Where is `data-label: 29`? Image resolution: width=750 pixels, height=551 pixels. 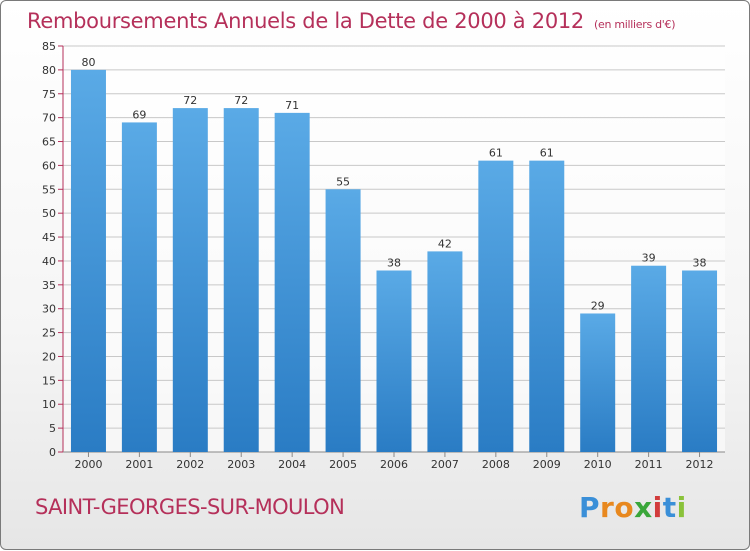
data-label: 29 is located at coordinates (598, 305).